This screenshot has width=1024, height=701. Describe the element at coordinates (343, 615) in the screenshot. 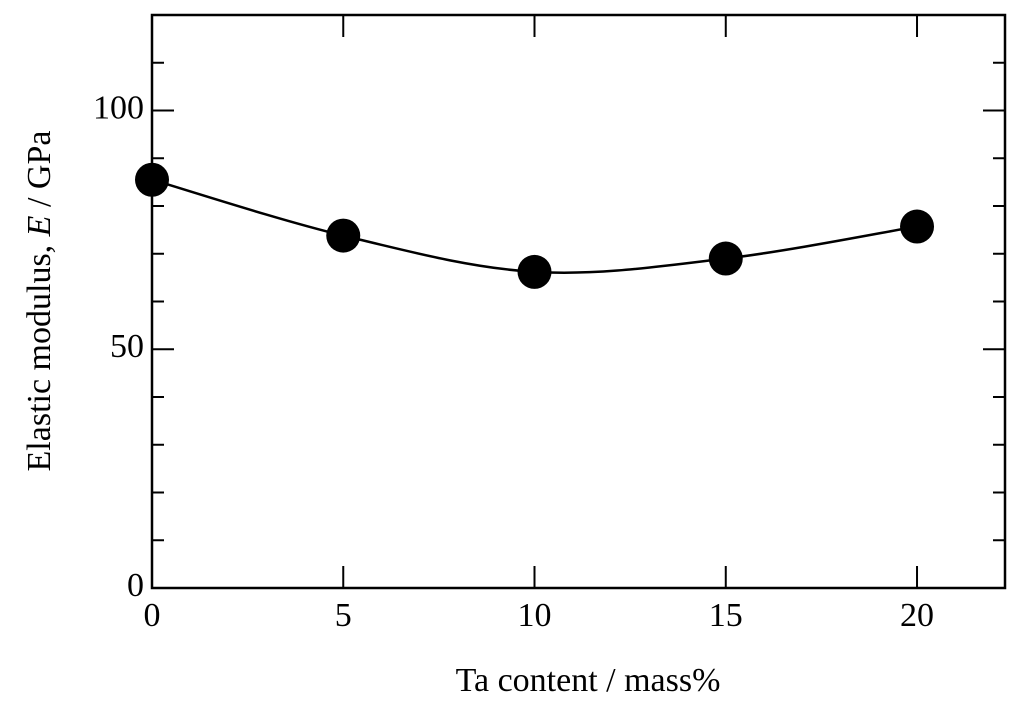

I see `x-tick-label: 5` at that location.